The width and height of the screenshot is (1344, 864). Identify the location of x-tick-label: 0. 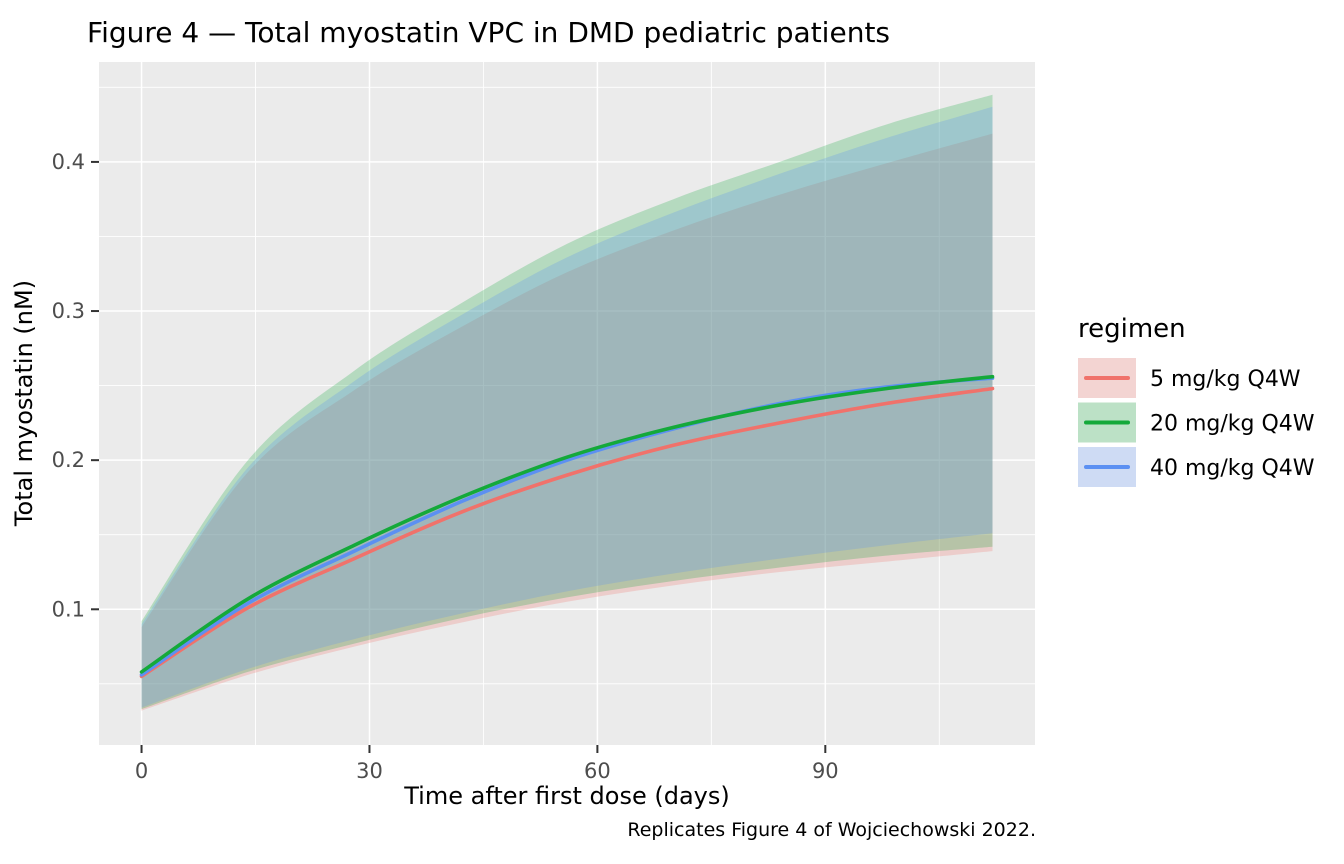
(141, 771).